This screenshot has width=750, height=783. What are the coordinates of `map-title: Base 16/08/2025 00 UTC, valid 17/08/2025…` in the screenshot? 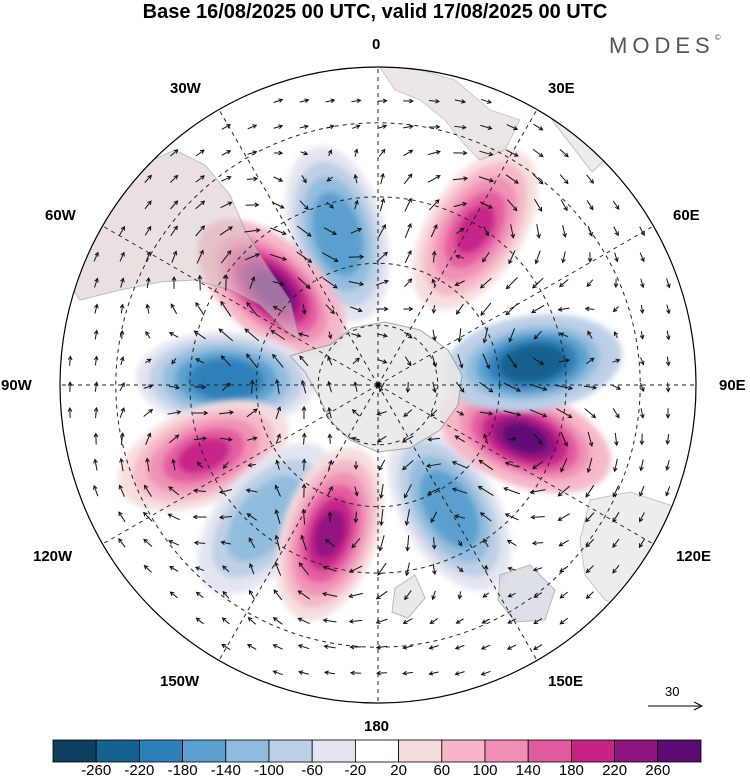 It's located at (375, 12).